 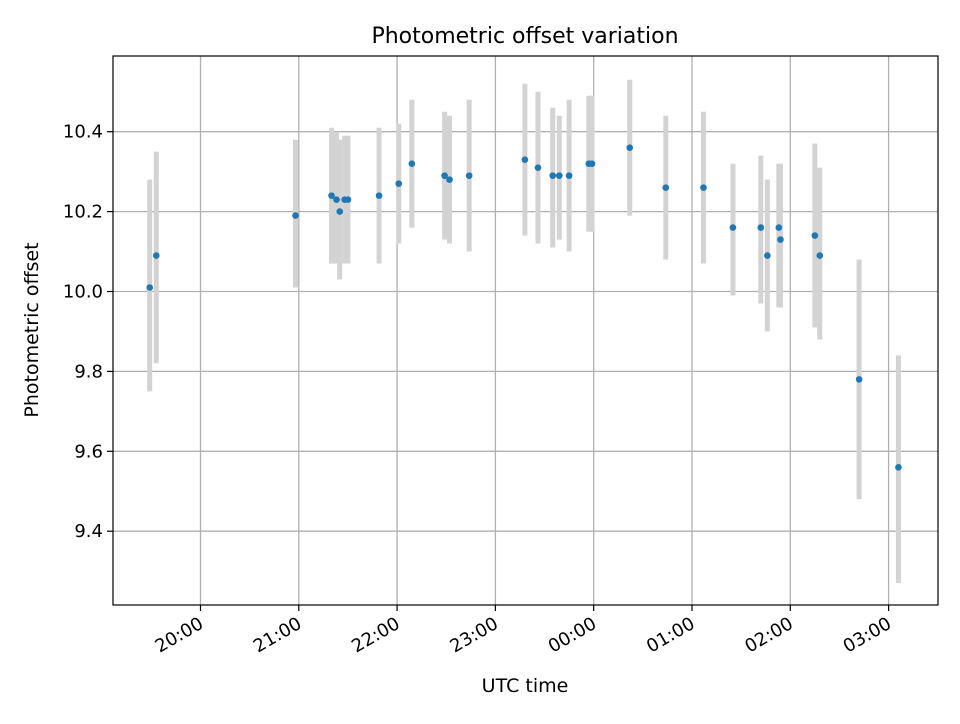 I want to click on x-axis-label: UTC time, so click(x=525, y=686).